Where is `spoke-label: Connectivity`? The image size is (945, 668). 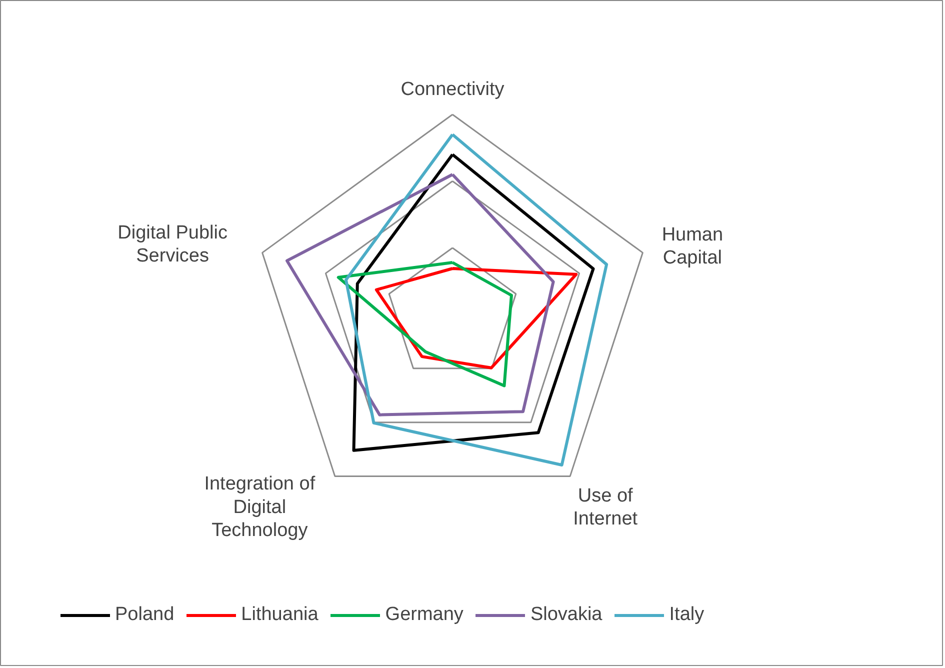 spoke-label: Connectivity is located at coordinates (452, 89).